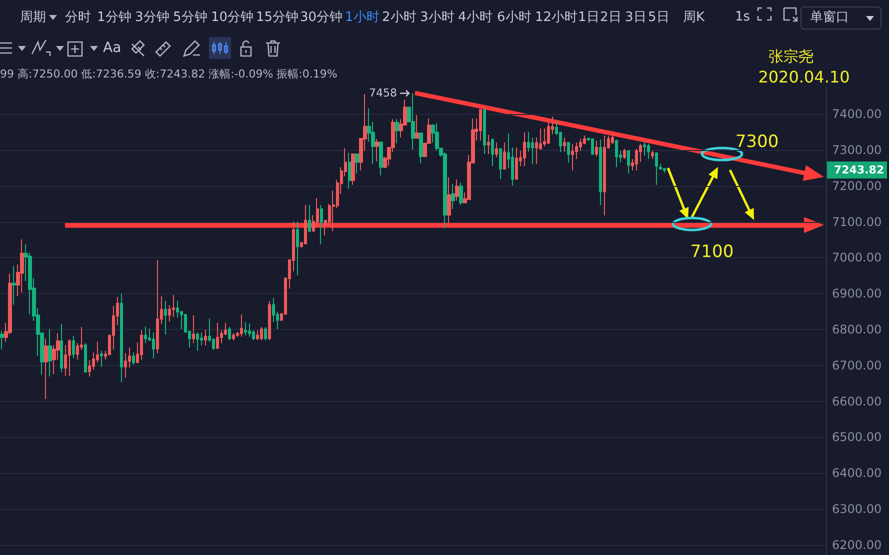  I want to click on text: 1小时, so click(362, 17).